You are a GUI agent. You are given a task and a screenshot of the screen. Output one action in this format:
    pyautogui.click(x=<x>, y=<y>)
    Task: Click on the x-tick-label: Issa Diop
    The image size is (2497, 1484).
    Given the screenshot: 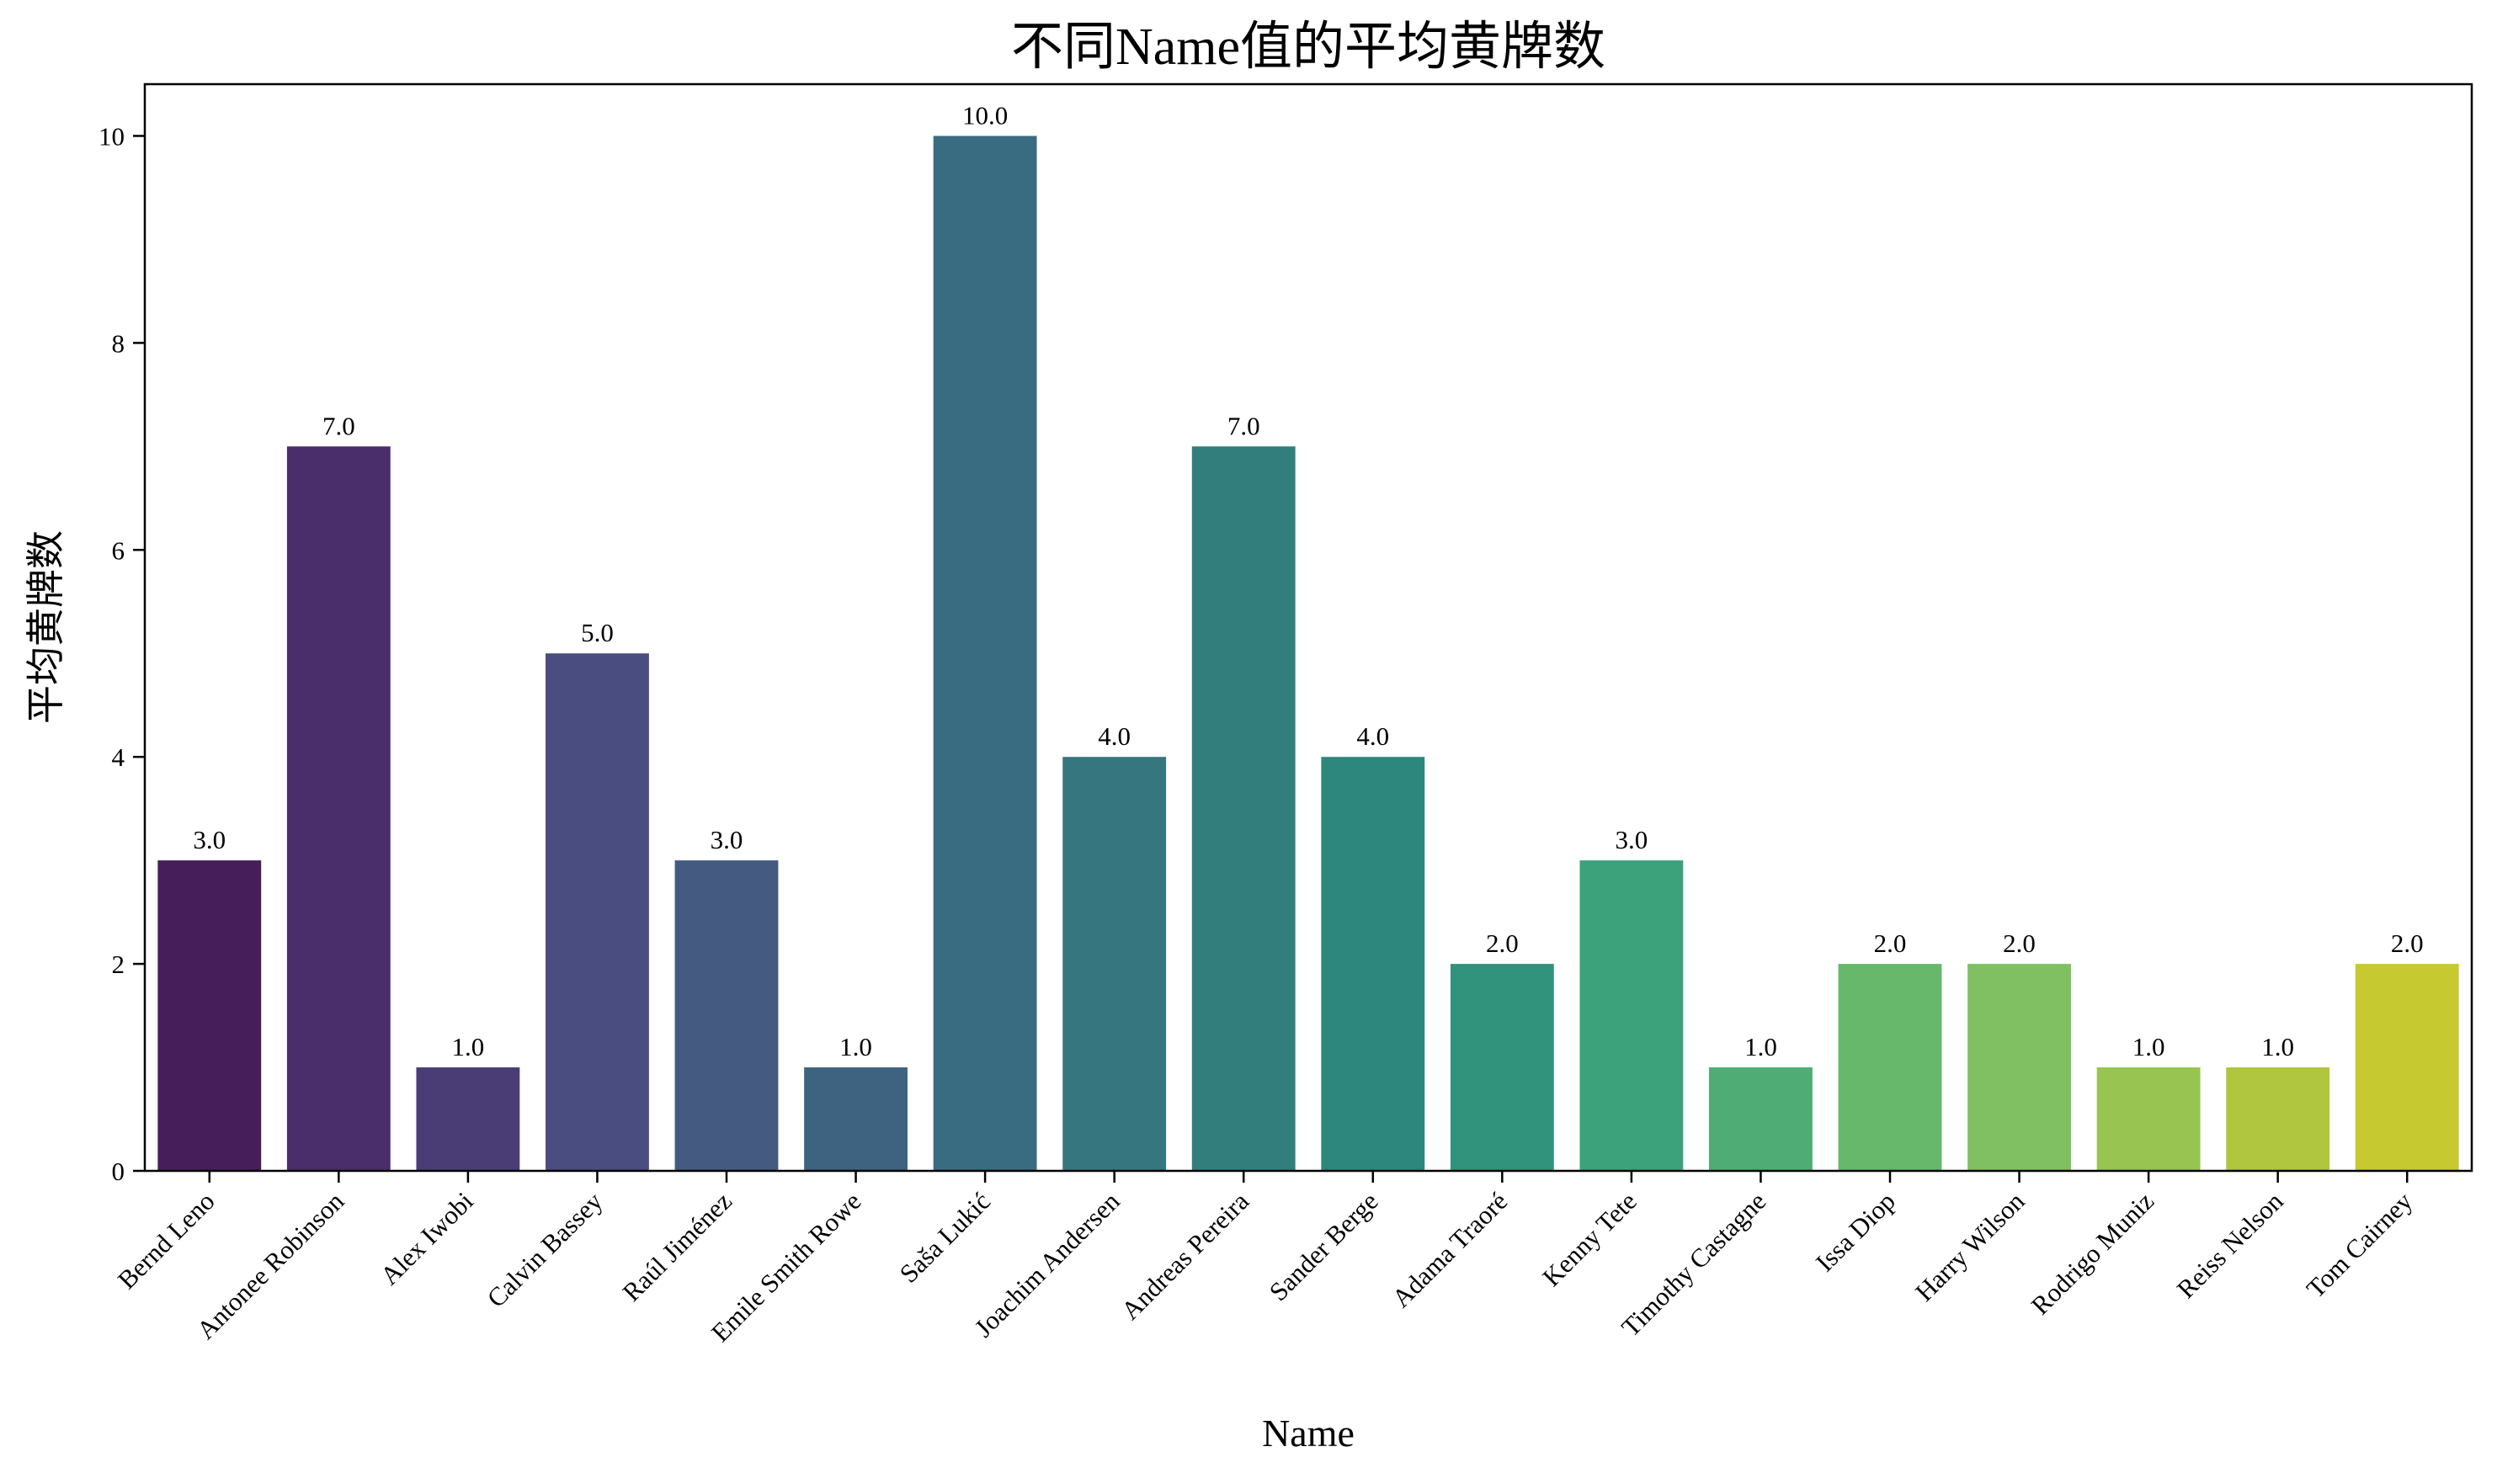 What is the action you would take?
    pyautogui.click(x=1856, y=1231)
    